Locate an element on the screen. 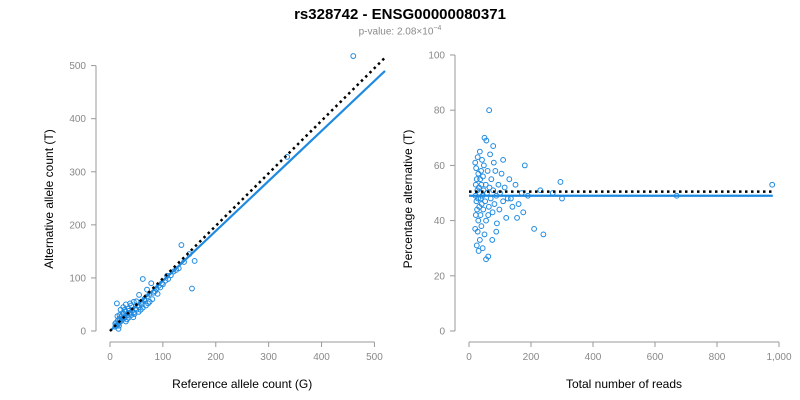 The width and height of the screenshot is (800, 400). x-axis-title: Reference allele count (G) is located at coordinates (242, 384).